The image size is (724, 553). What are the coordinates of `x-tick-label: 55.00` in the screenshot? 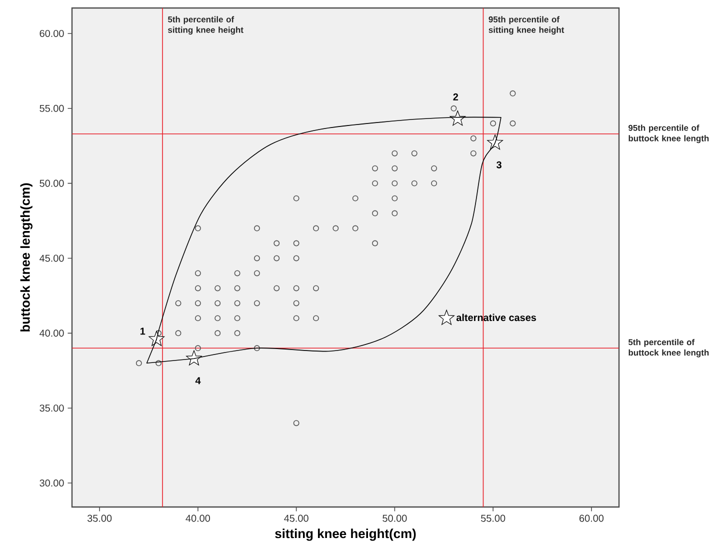 It's located at (493, 518).